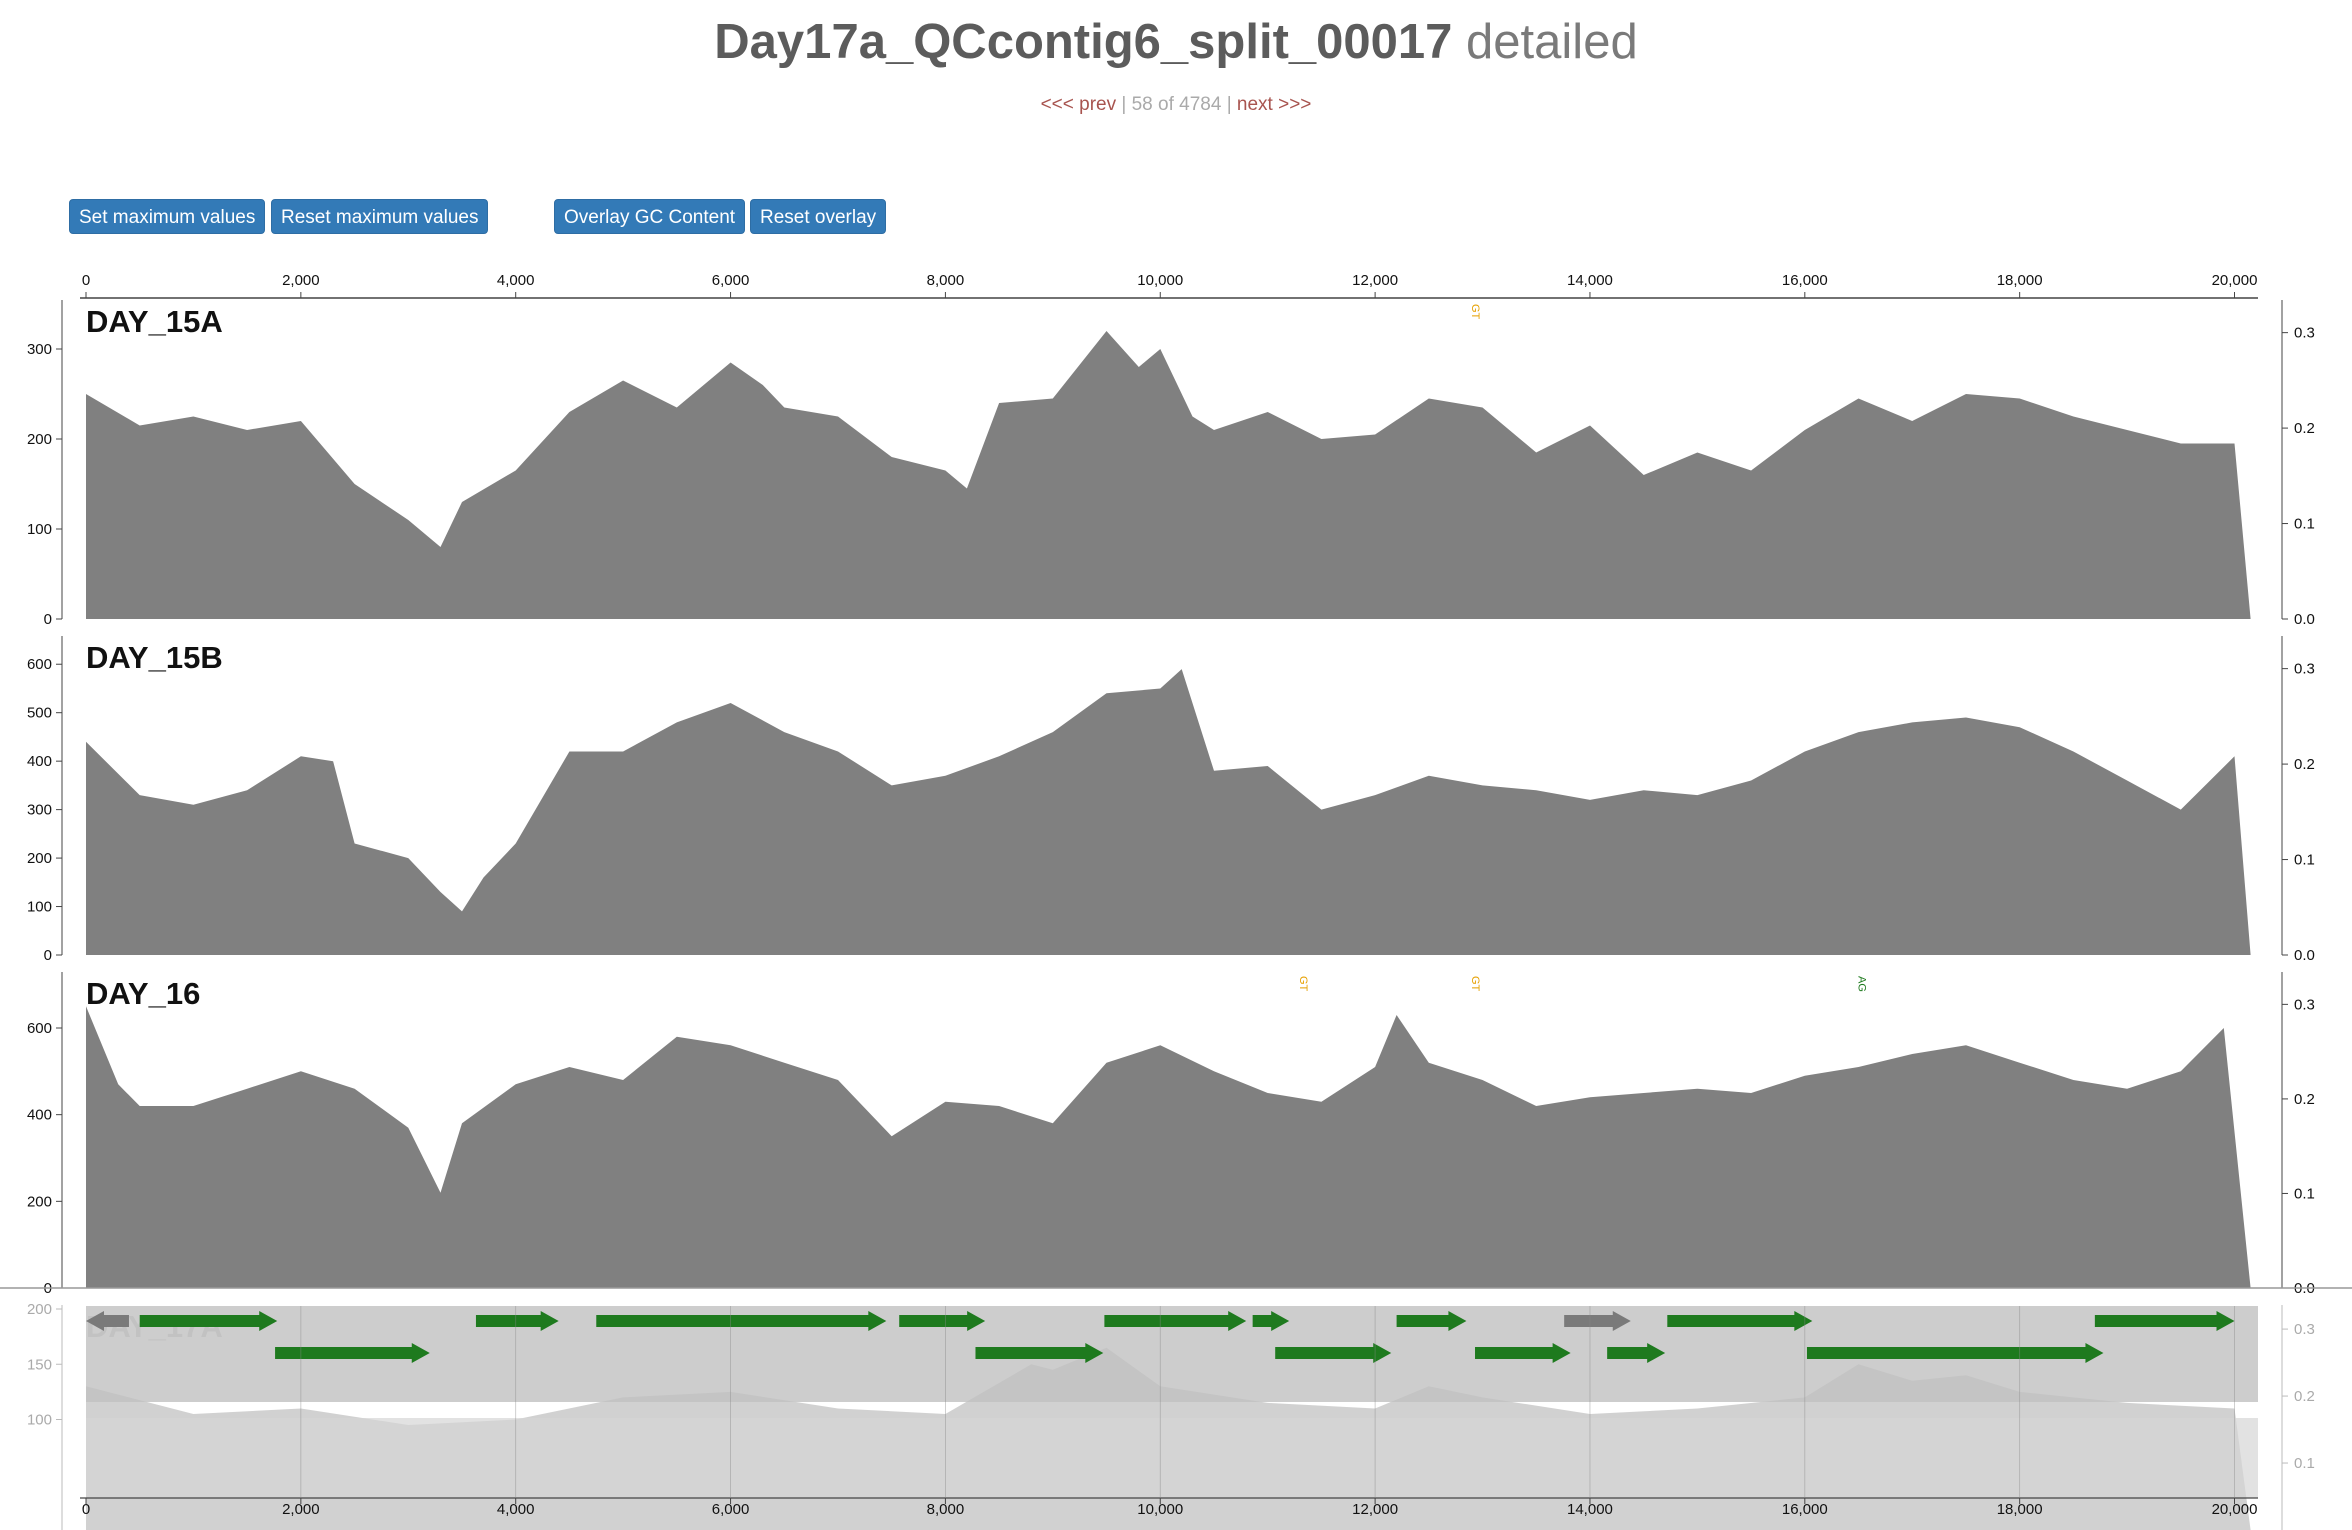  I want to click on contig-navigation: <<< prev | 58 of 4784 | next >>>, so click(1176, 105).